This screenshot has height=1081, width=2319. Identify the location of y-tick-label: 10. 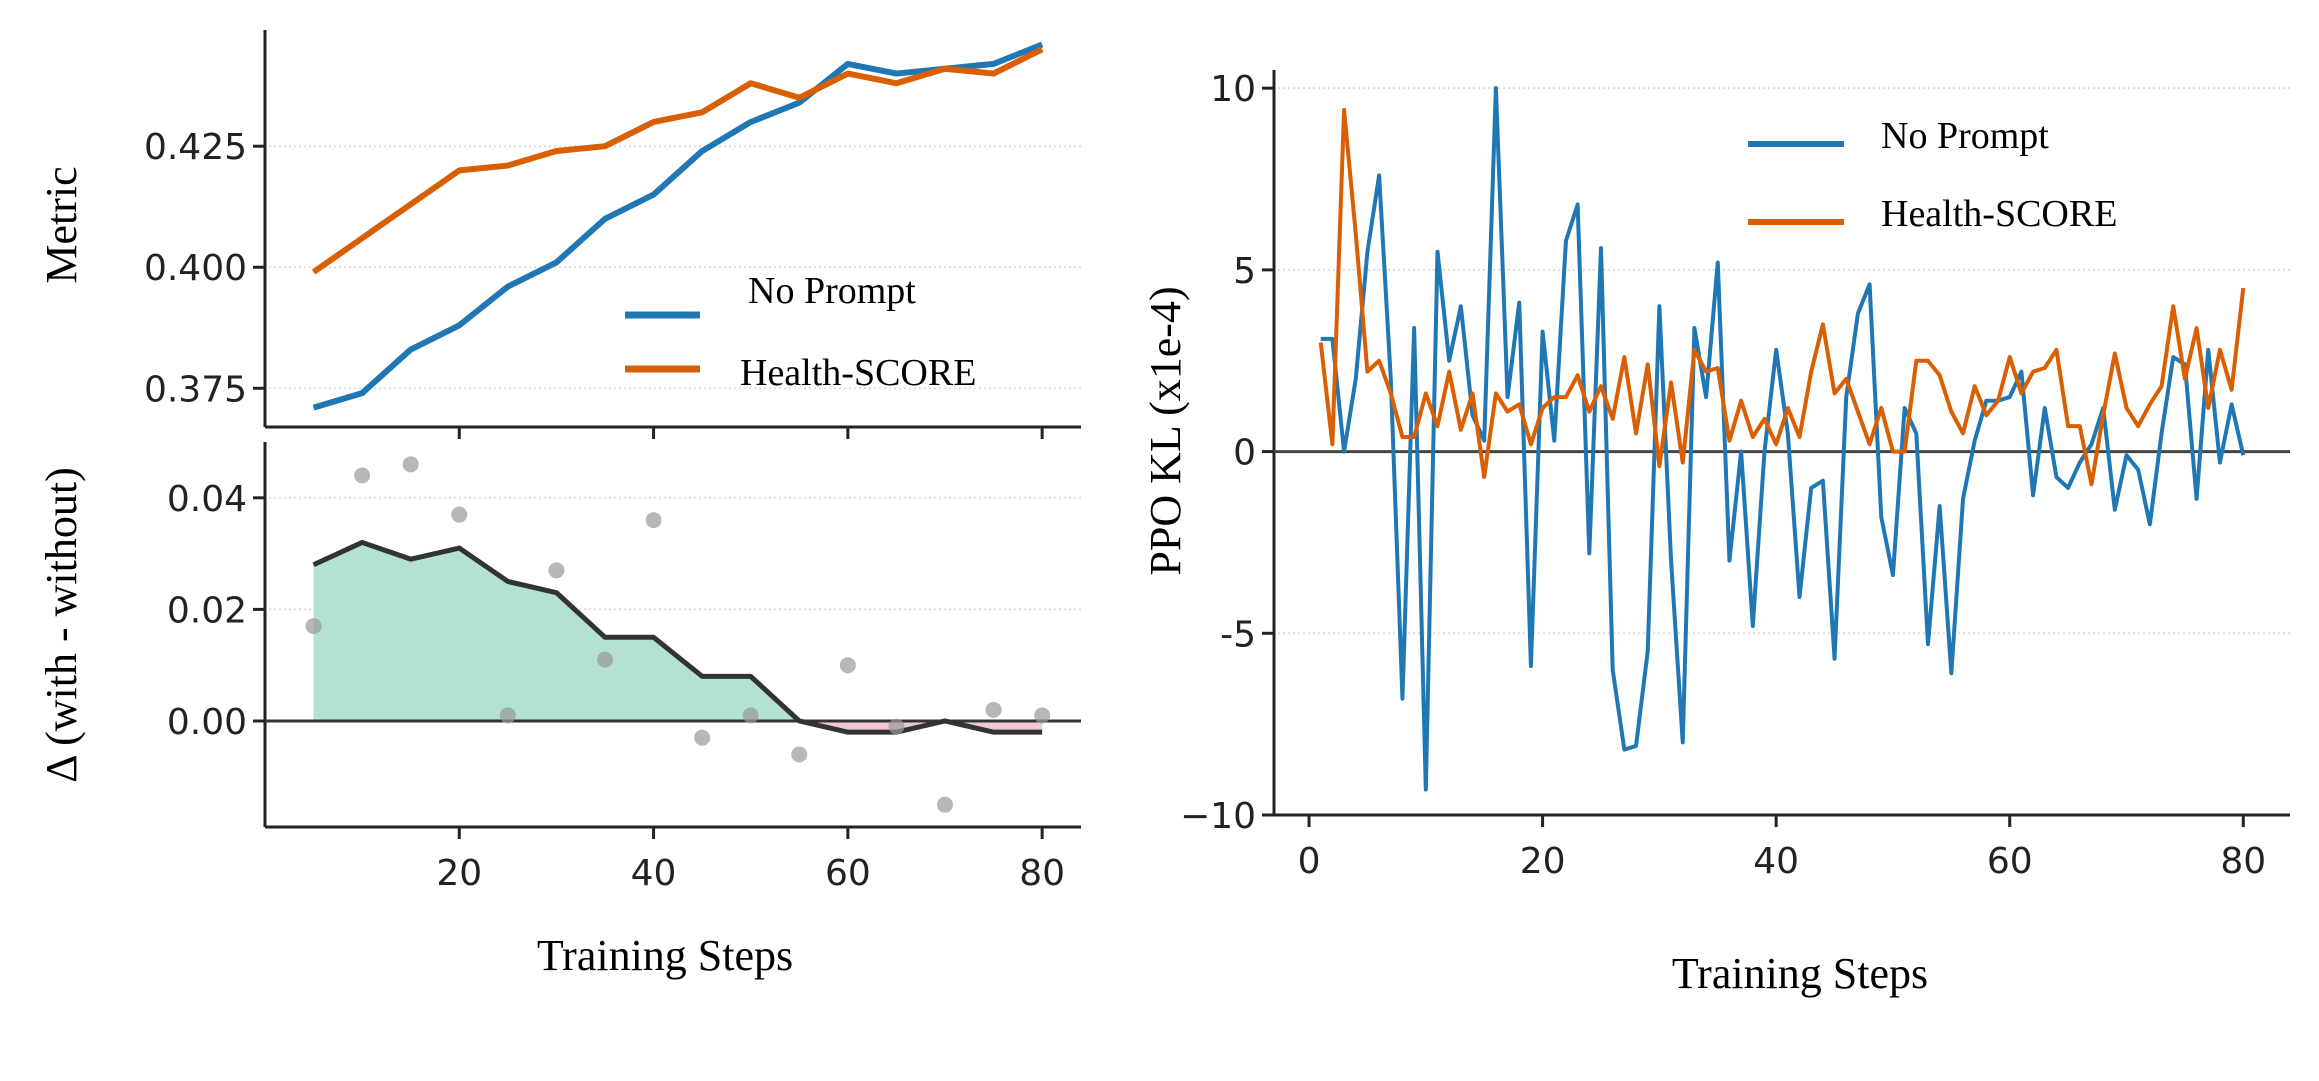
(1233, 89).